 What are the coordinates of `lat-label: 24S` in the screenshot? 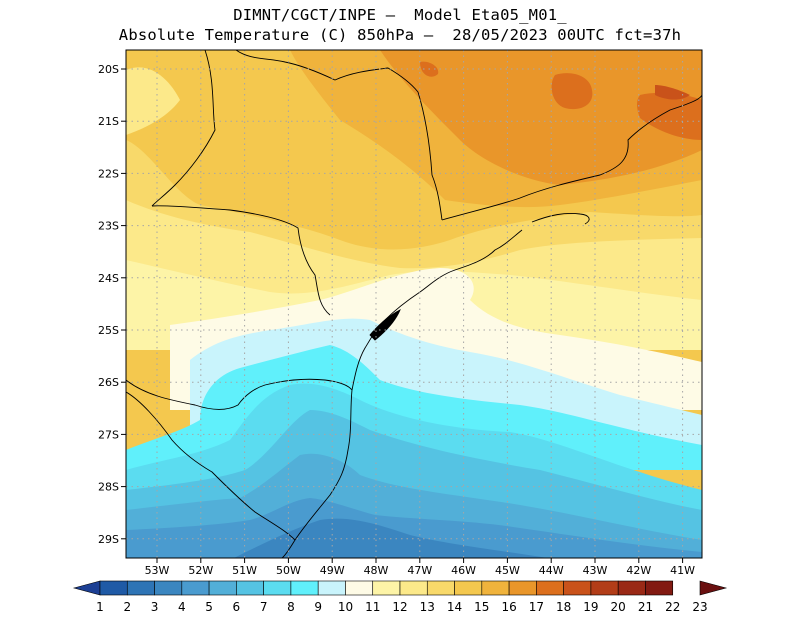 It's located at (108, 278).